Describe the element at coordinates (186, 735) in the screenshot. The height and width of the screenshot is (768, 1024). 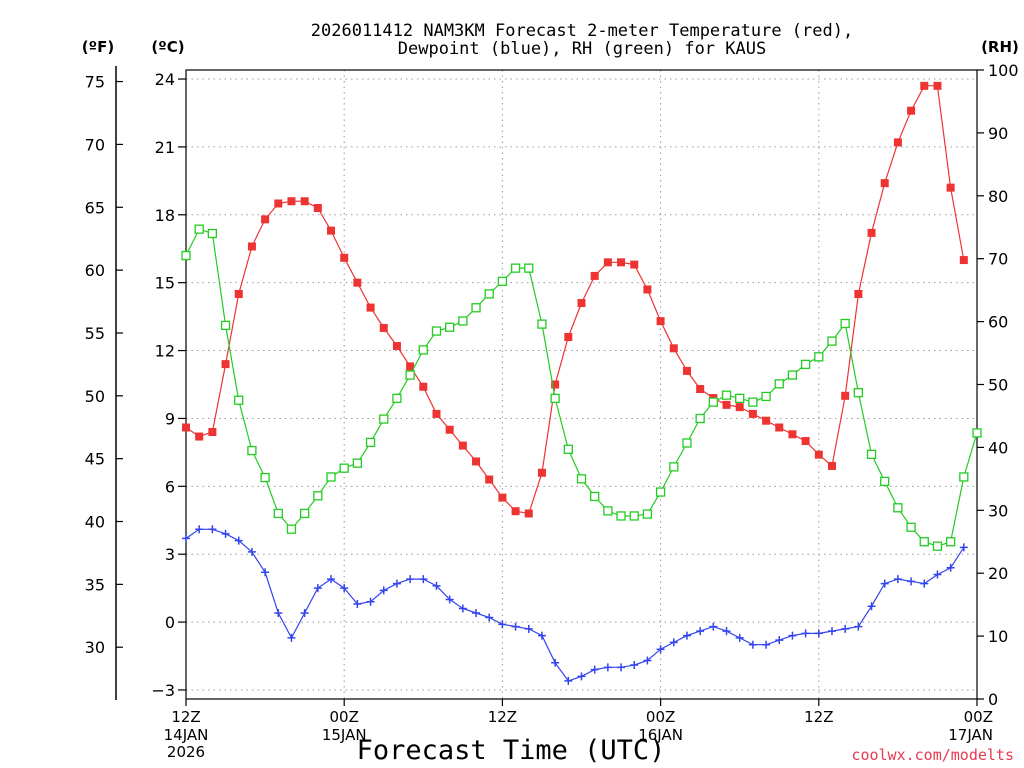
I see `time-tick-date: 14JAN` at that location.